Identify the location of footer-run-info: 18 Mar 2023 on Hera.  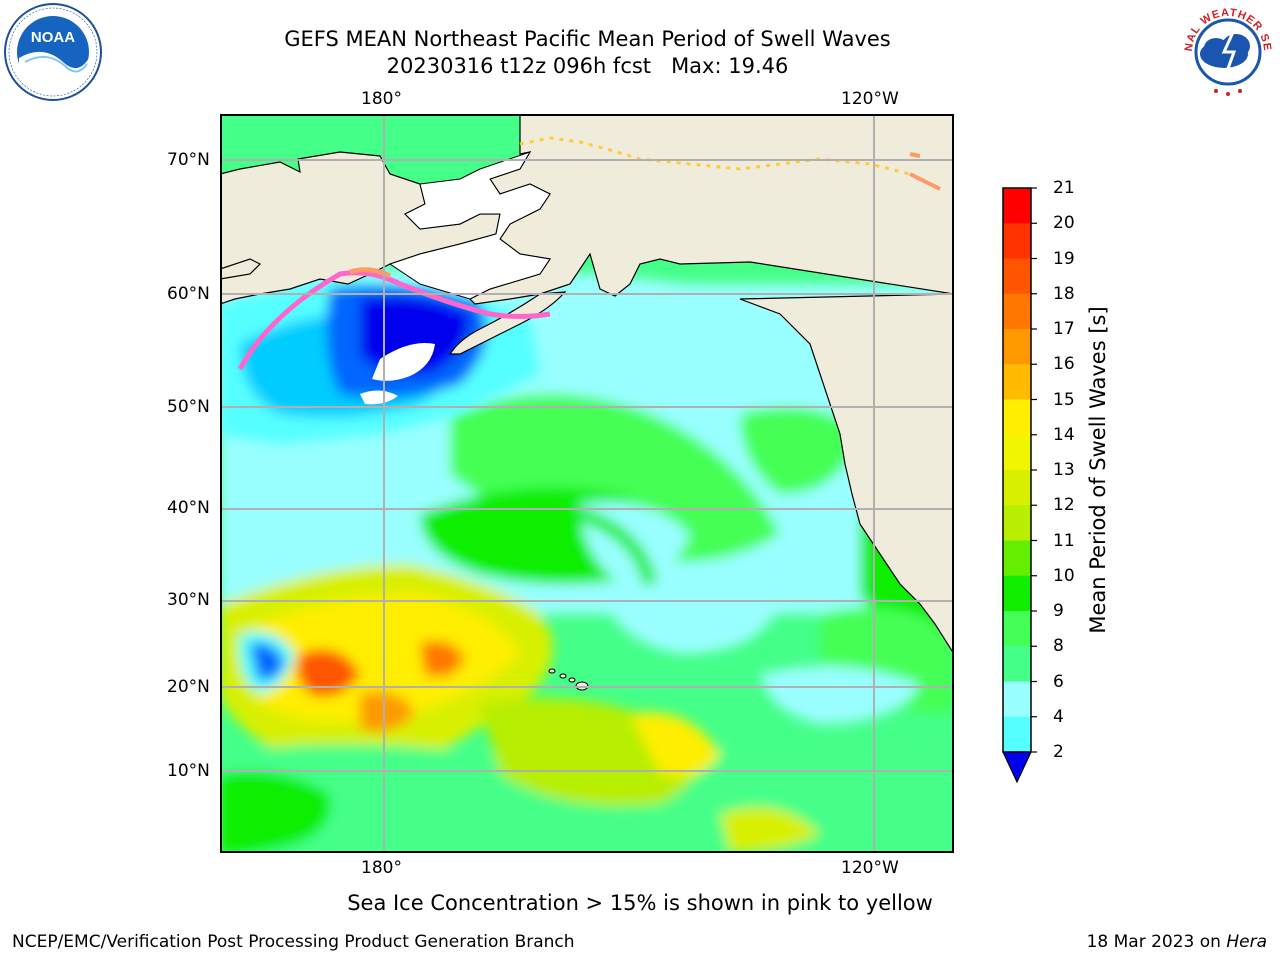
(1177, 942).